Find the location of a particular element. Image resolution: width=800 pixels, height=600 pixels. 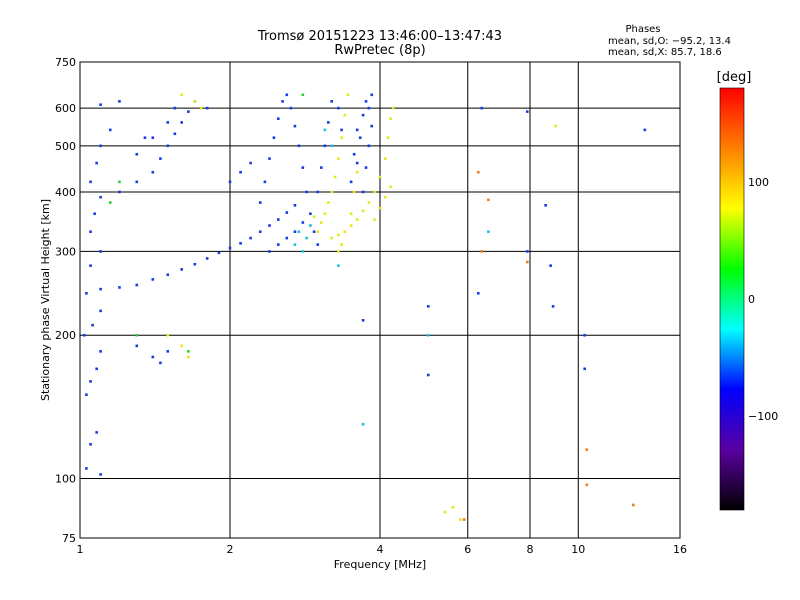

x-axis-label: Frequency [MHz] is located at coordinates (380, 564).